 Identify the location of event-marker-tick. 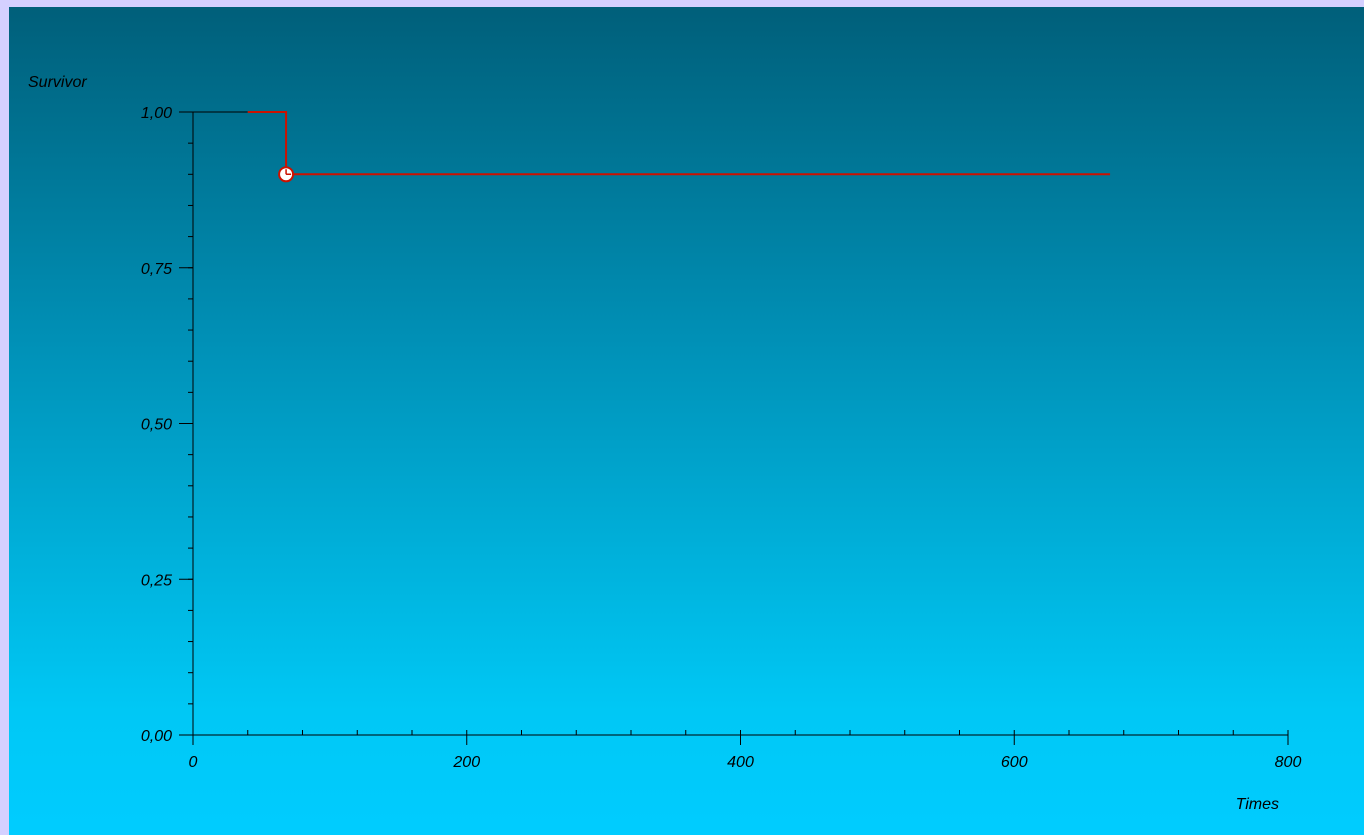
(288, 172).